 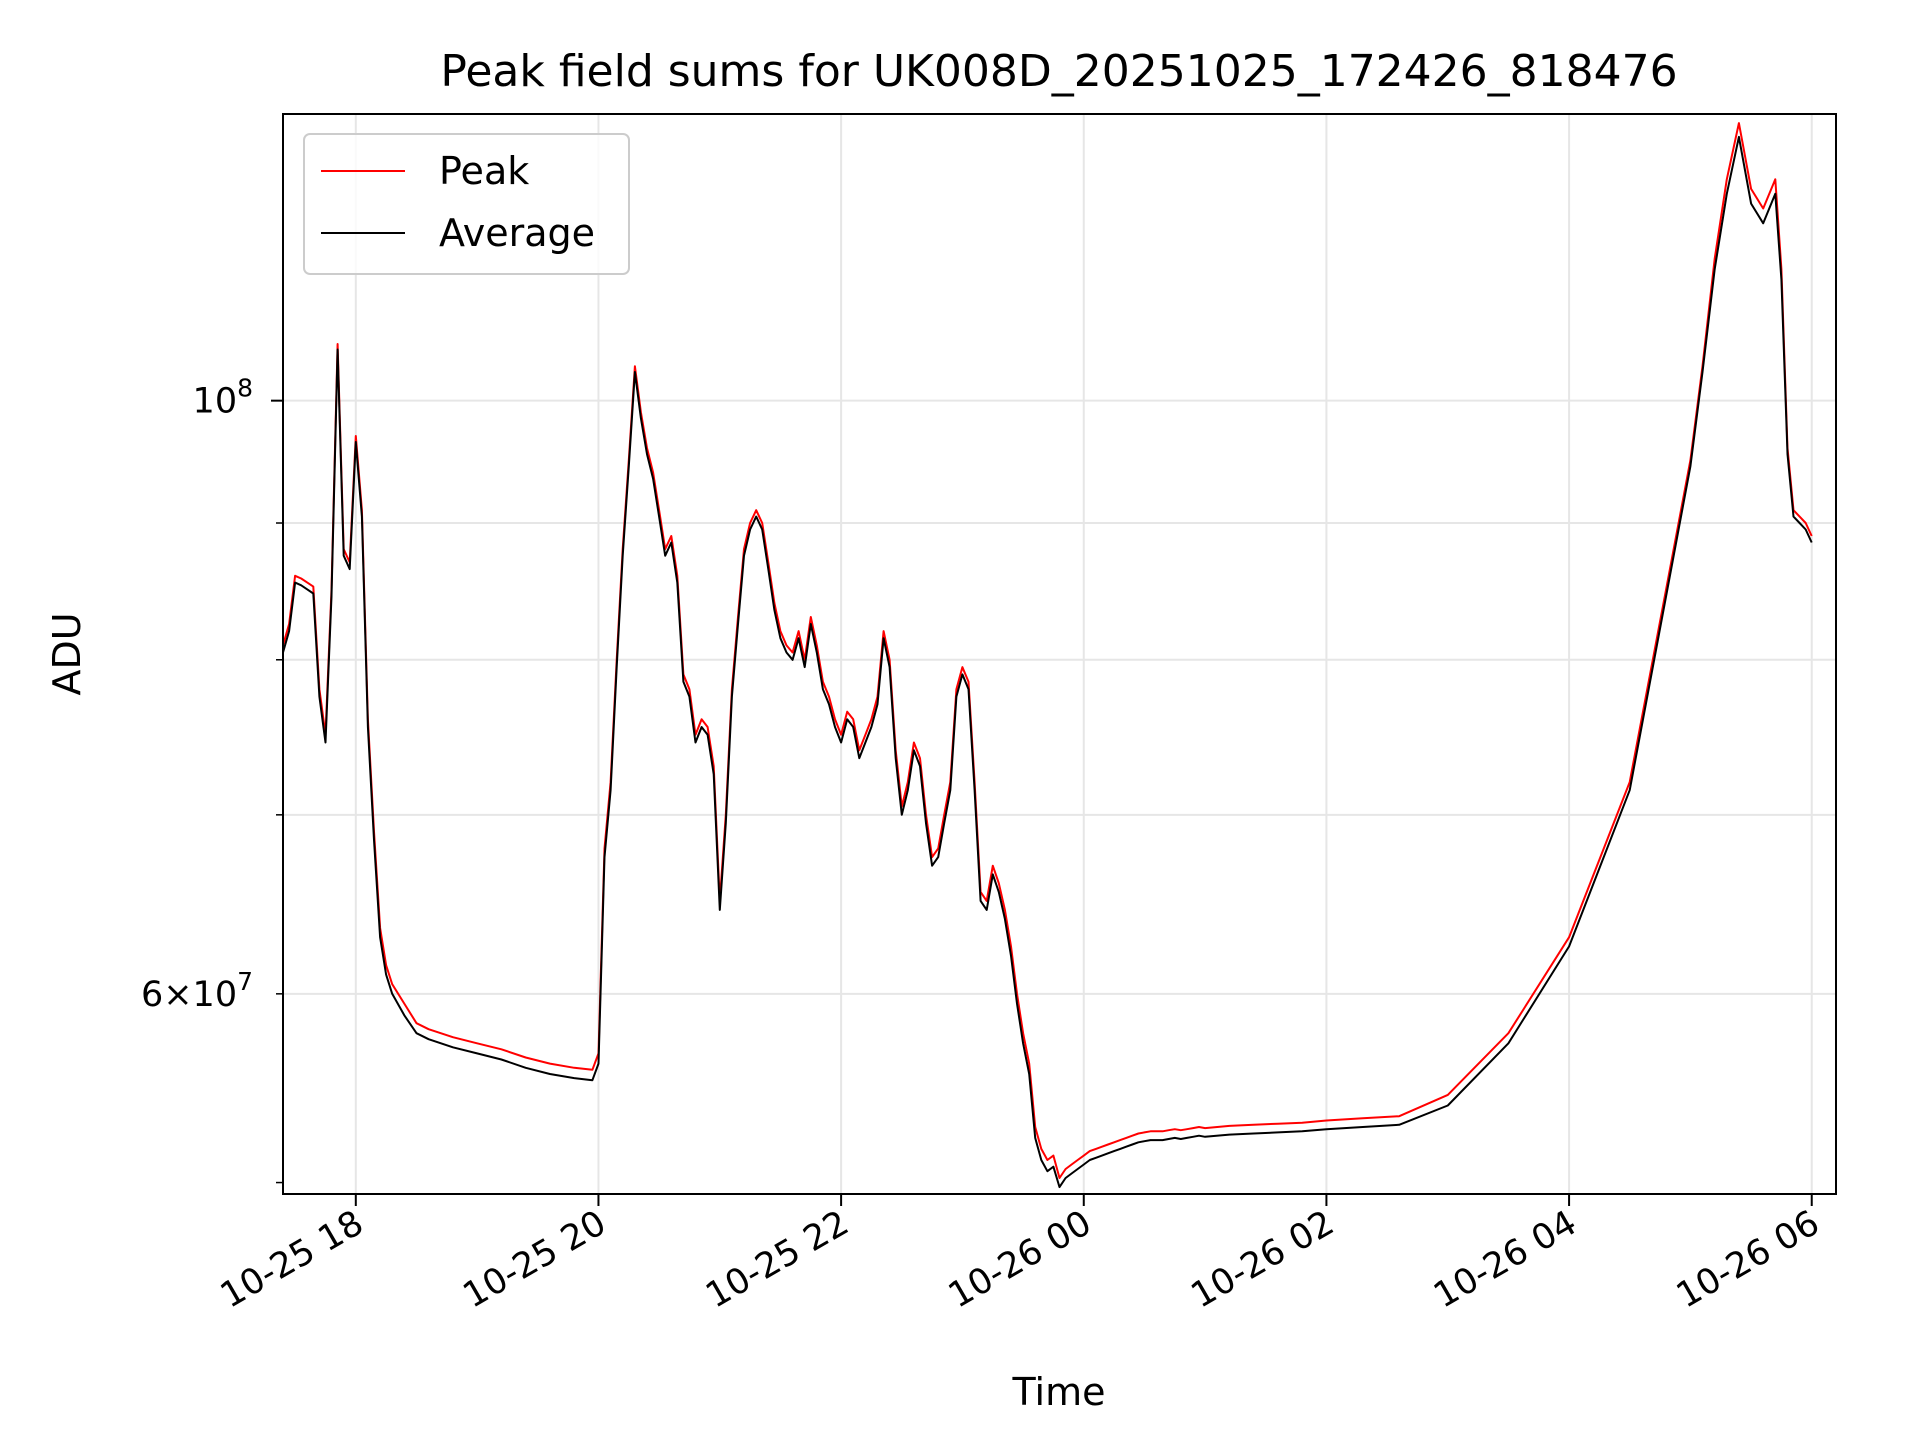 What do you see at coordinates (67, 653) in the screenshot?
I see `y-axis-label: ADU` at bounding box center [67, 653].